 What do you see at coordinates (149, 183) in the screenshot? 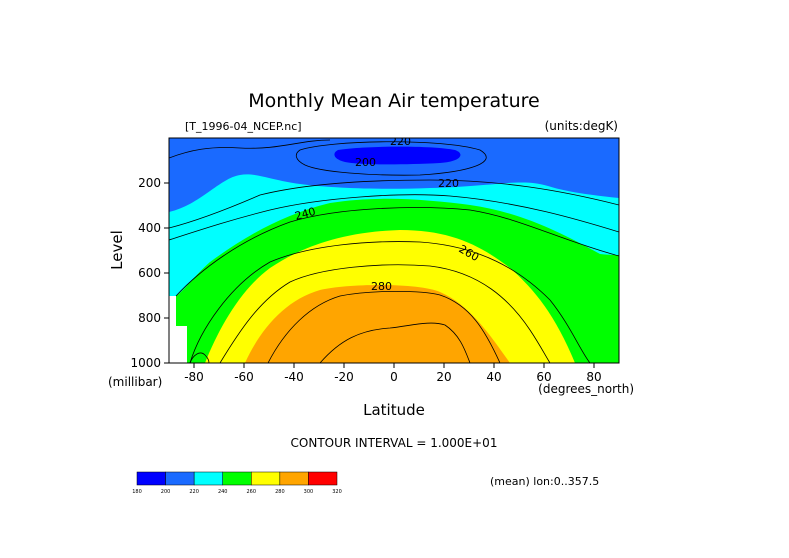
I see `y-tick-label: 200` at bounding box center [149, 183].